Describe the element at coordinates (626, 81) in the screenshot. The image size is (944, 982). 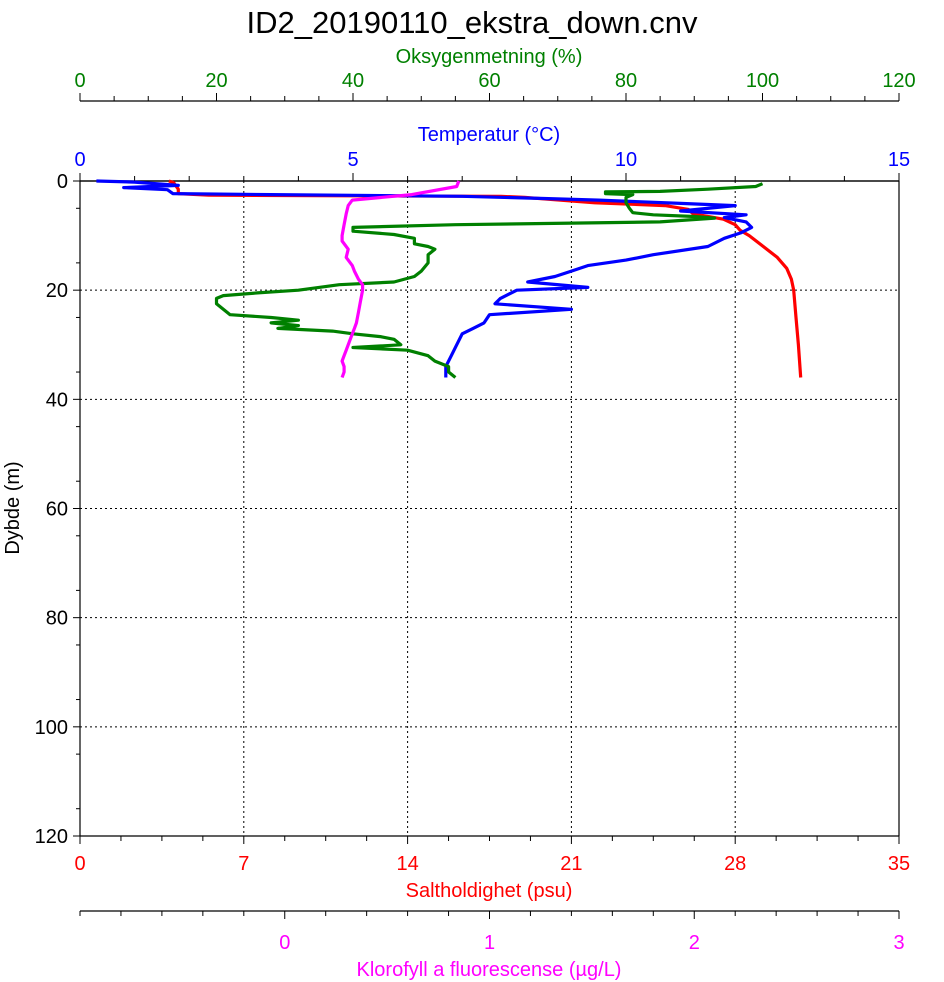
I see `oxygen-tick-label: 80` at that location.